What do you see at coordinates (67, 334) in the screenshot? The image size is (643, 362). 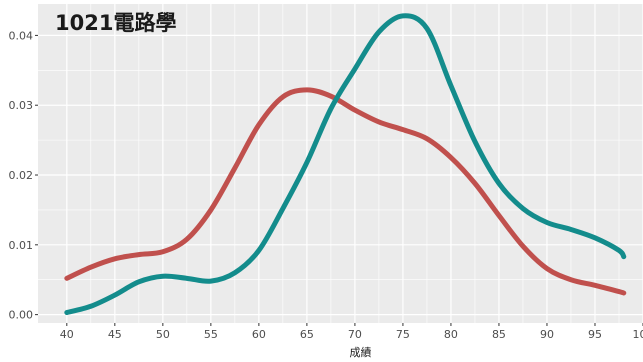 I see `x-tick-label: 40` at bounding box center [67, 334].